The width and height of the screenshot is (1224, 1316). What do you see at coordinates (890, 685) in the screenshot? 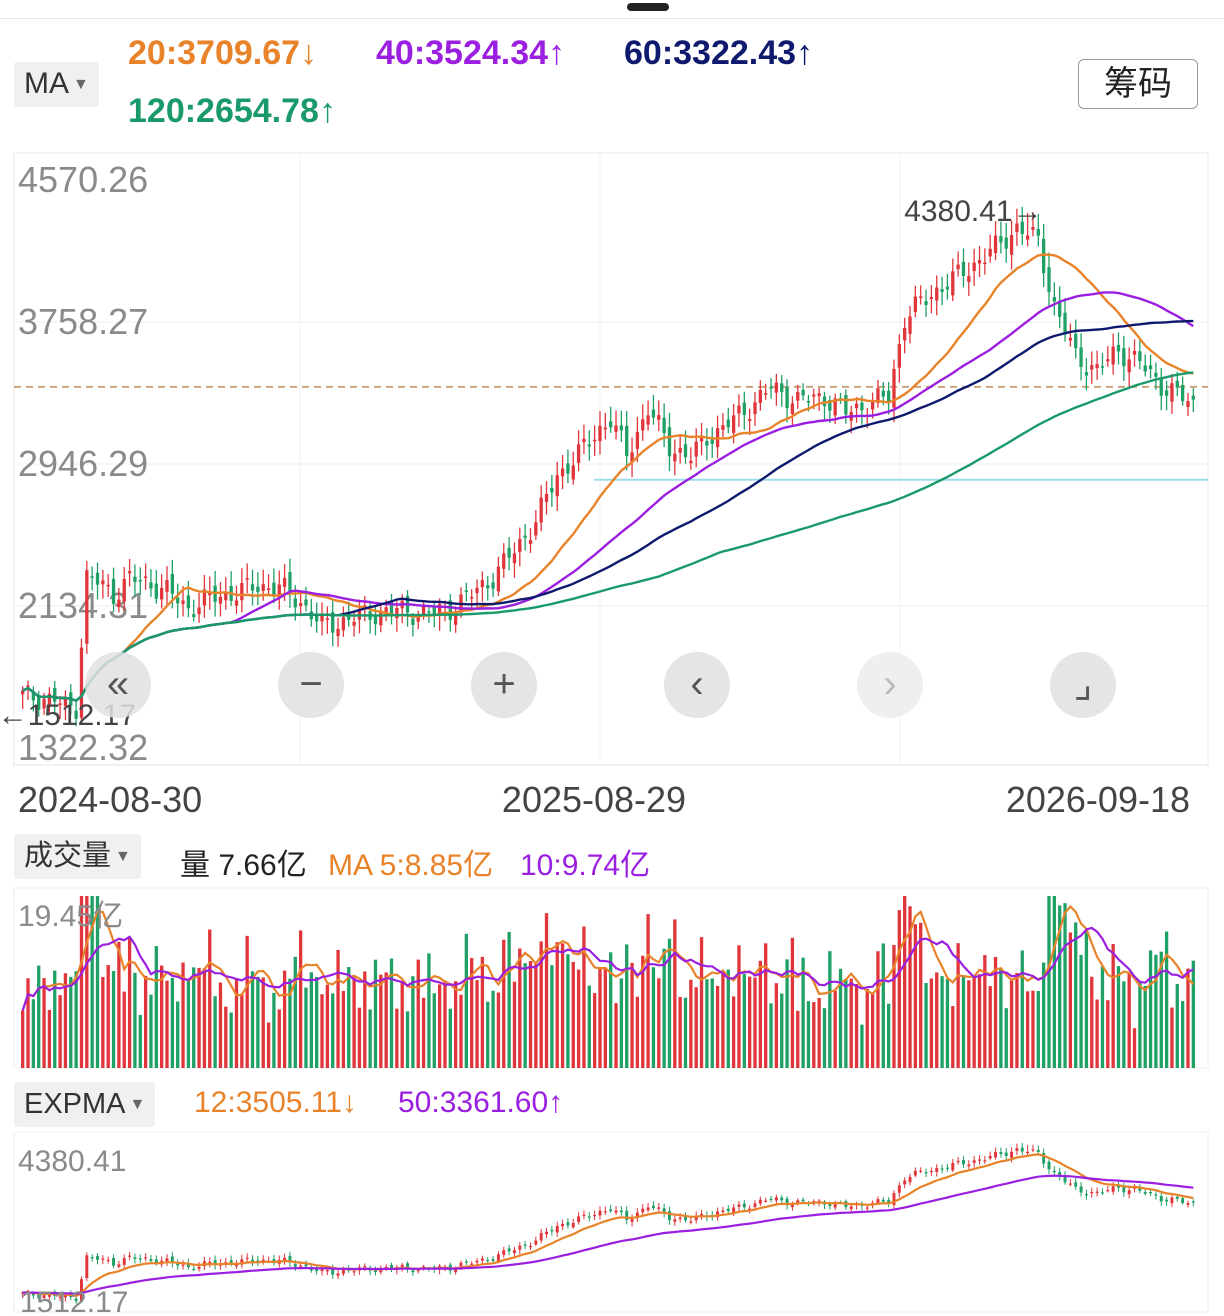
I see `next-button: ›` at bounding box center [890, 685].